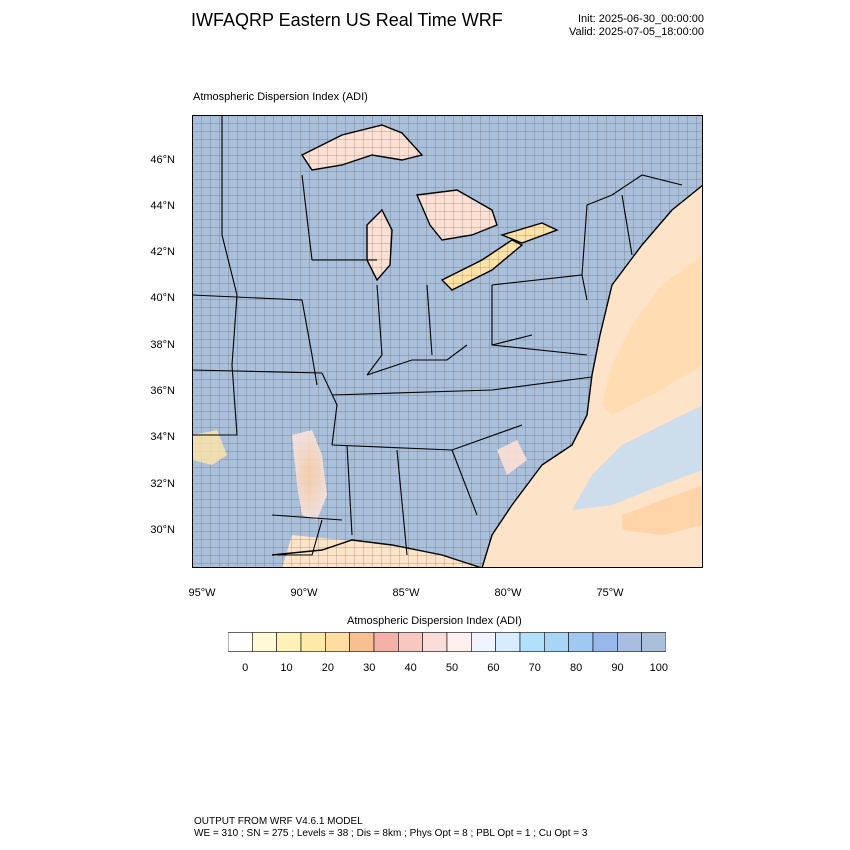  I want to click on southwest-warm-patch, so click(209, 447).